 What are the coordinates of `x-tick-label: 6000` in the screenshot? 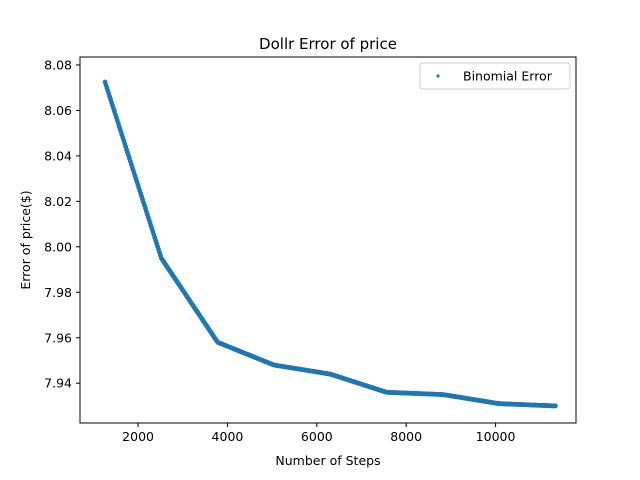 It's located at (317, 436).